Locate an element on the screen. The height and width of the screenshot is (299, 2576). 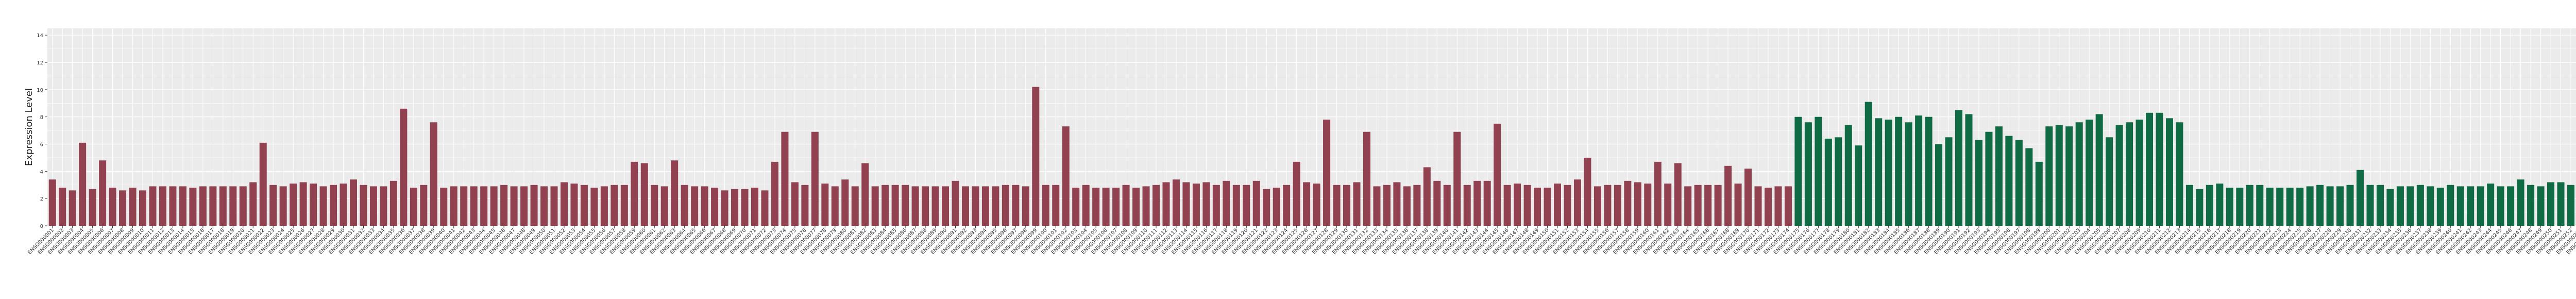
y-tick-label: 8 is located at coordinates (41, 118).